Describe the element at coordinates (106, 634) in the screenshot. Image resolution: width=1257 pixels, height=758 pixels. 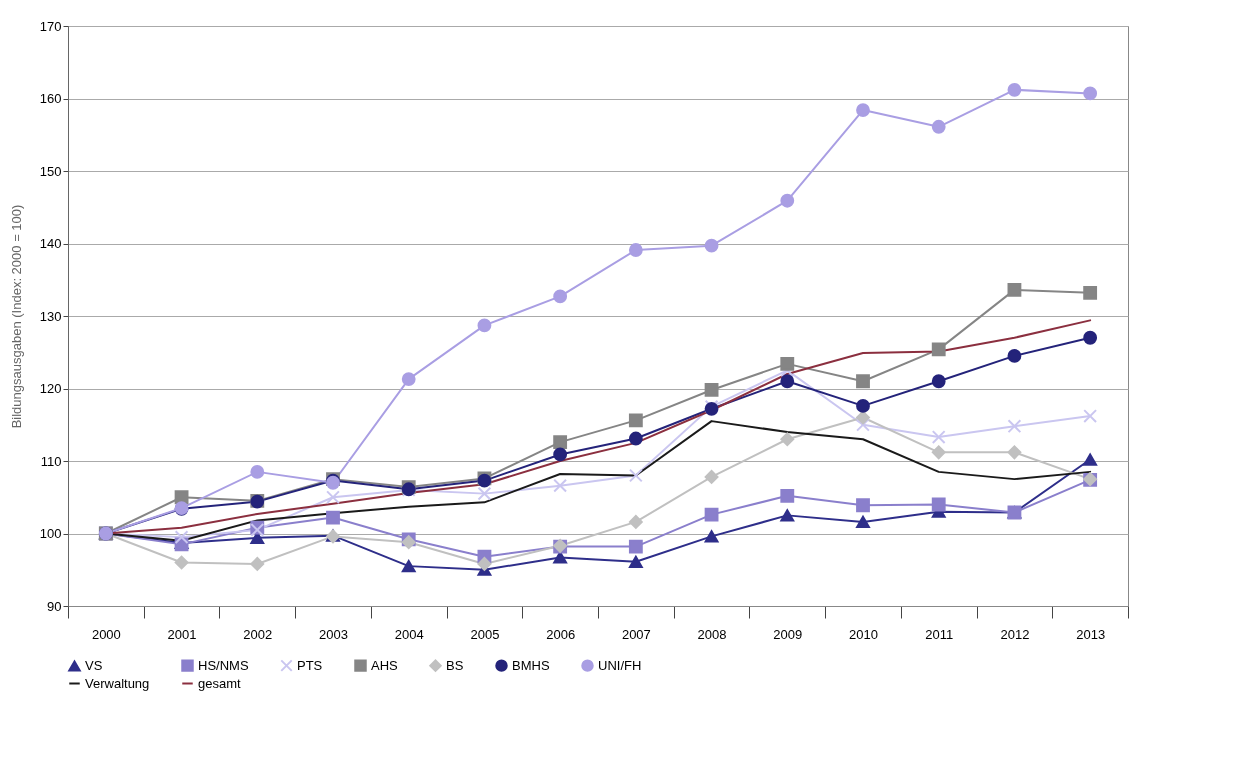
I see `x-tick-label: 2000` at that location.